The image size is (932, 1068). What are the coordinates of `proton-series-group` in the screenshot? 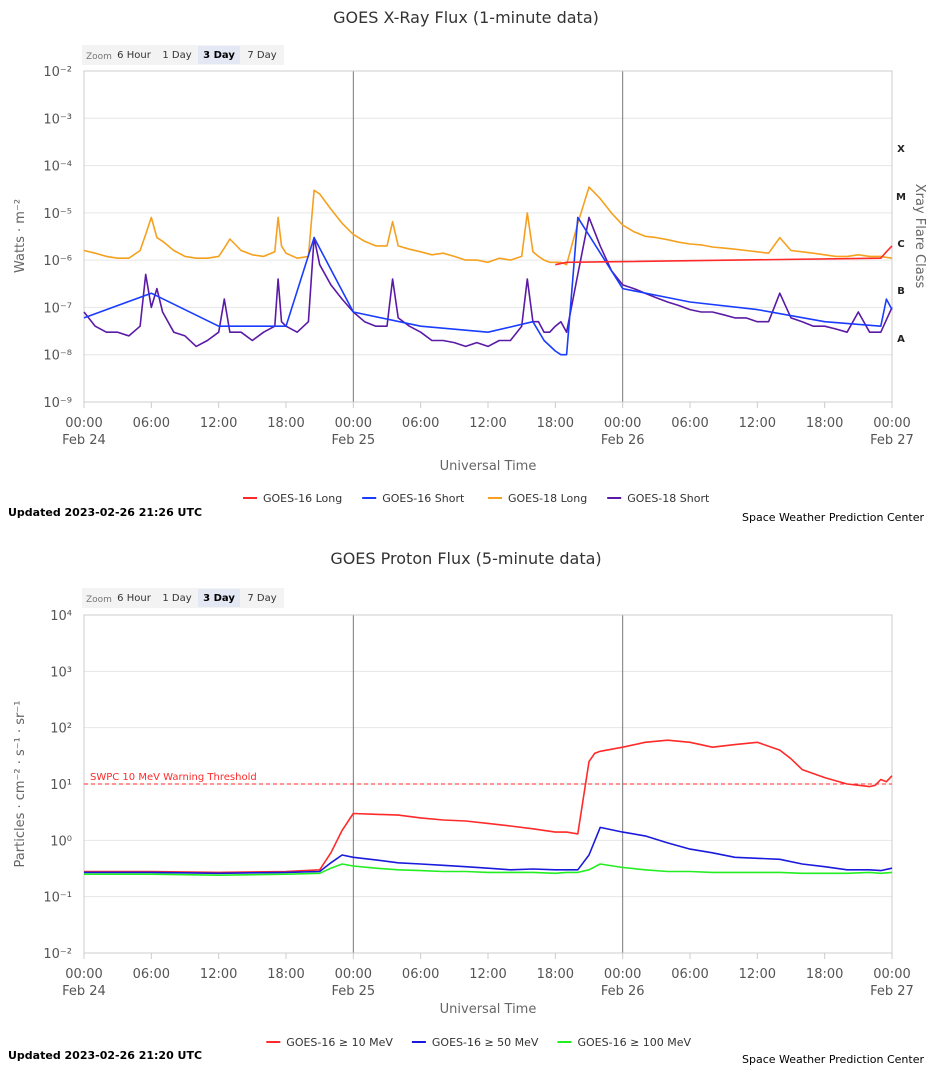 It's located at (488, 808).